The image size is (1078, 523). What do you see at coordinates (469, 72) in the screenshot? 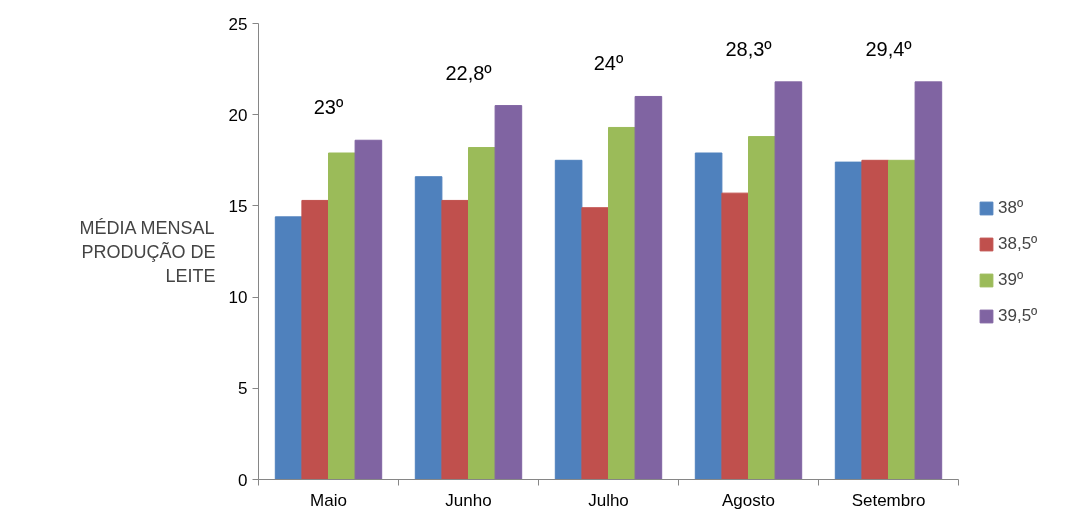
I see `annotation: 22,8º` at bounding box center [469, 72].